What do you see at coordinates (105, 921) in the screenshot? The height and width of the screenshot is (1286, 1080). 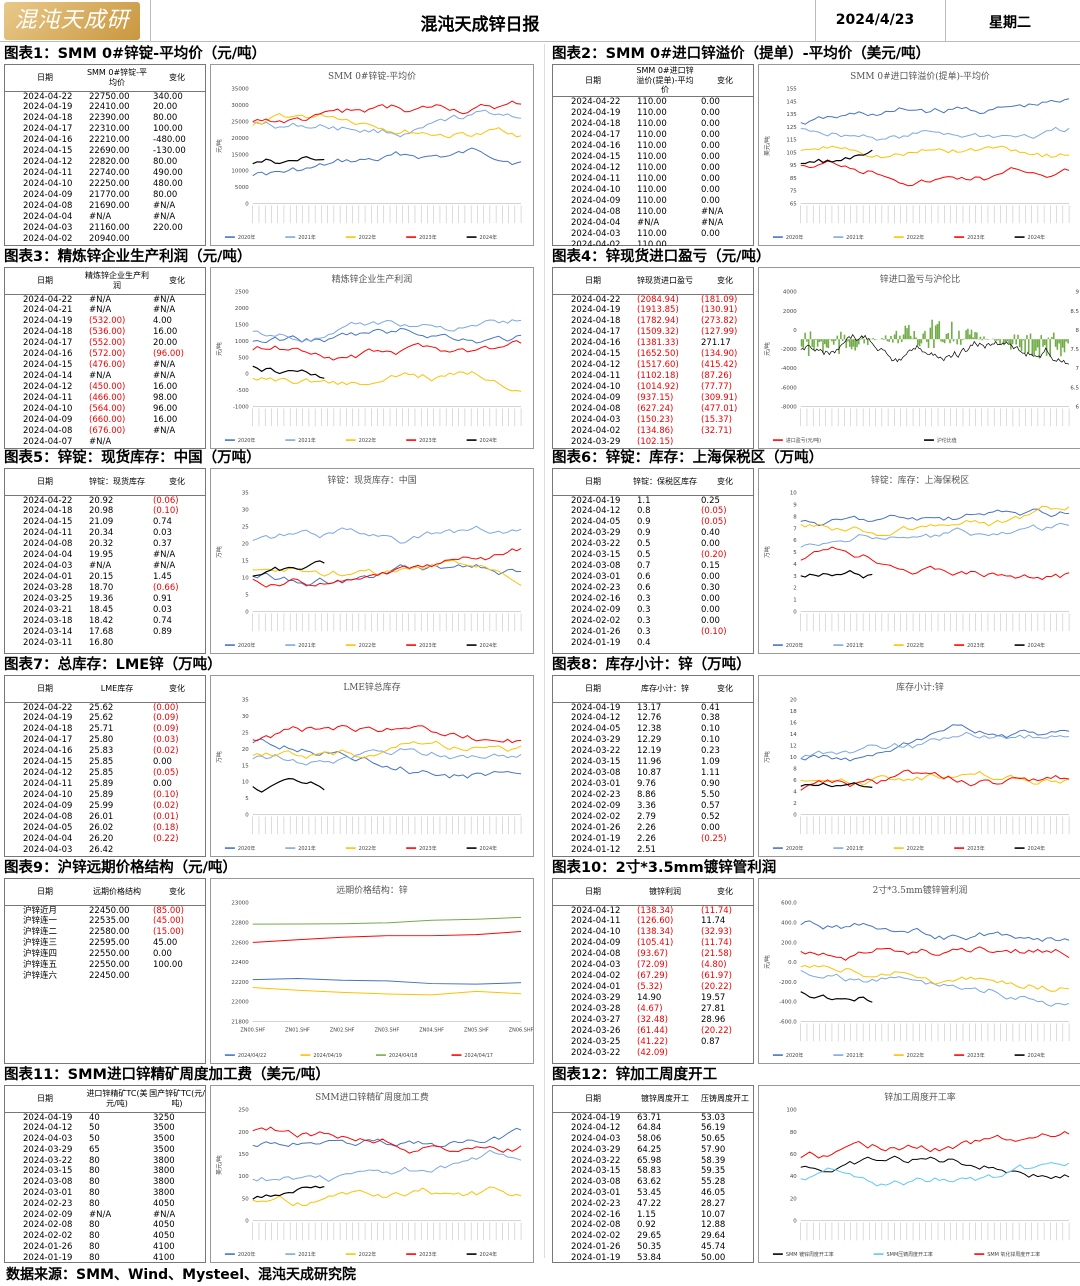 I see `table-row: 沪锌连一 22535.00 (45.00)` at bounding box center [105, 921].